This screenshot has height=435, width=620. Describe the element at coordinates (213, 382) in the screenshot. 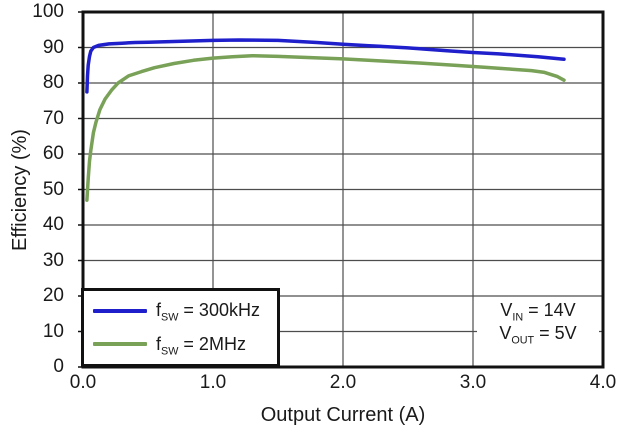

I see `x-tick-label: 1.0` at that location.